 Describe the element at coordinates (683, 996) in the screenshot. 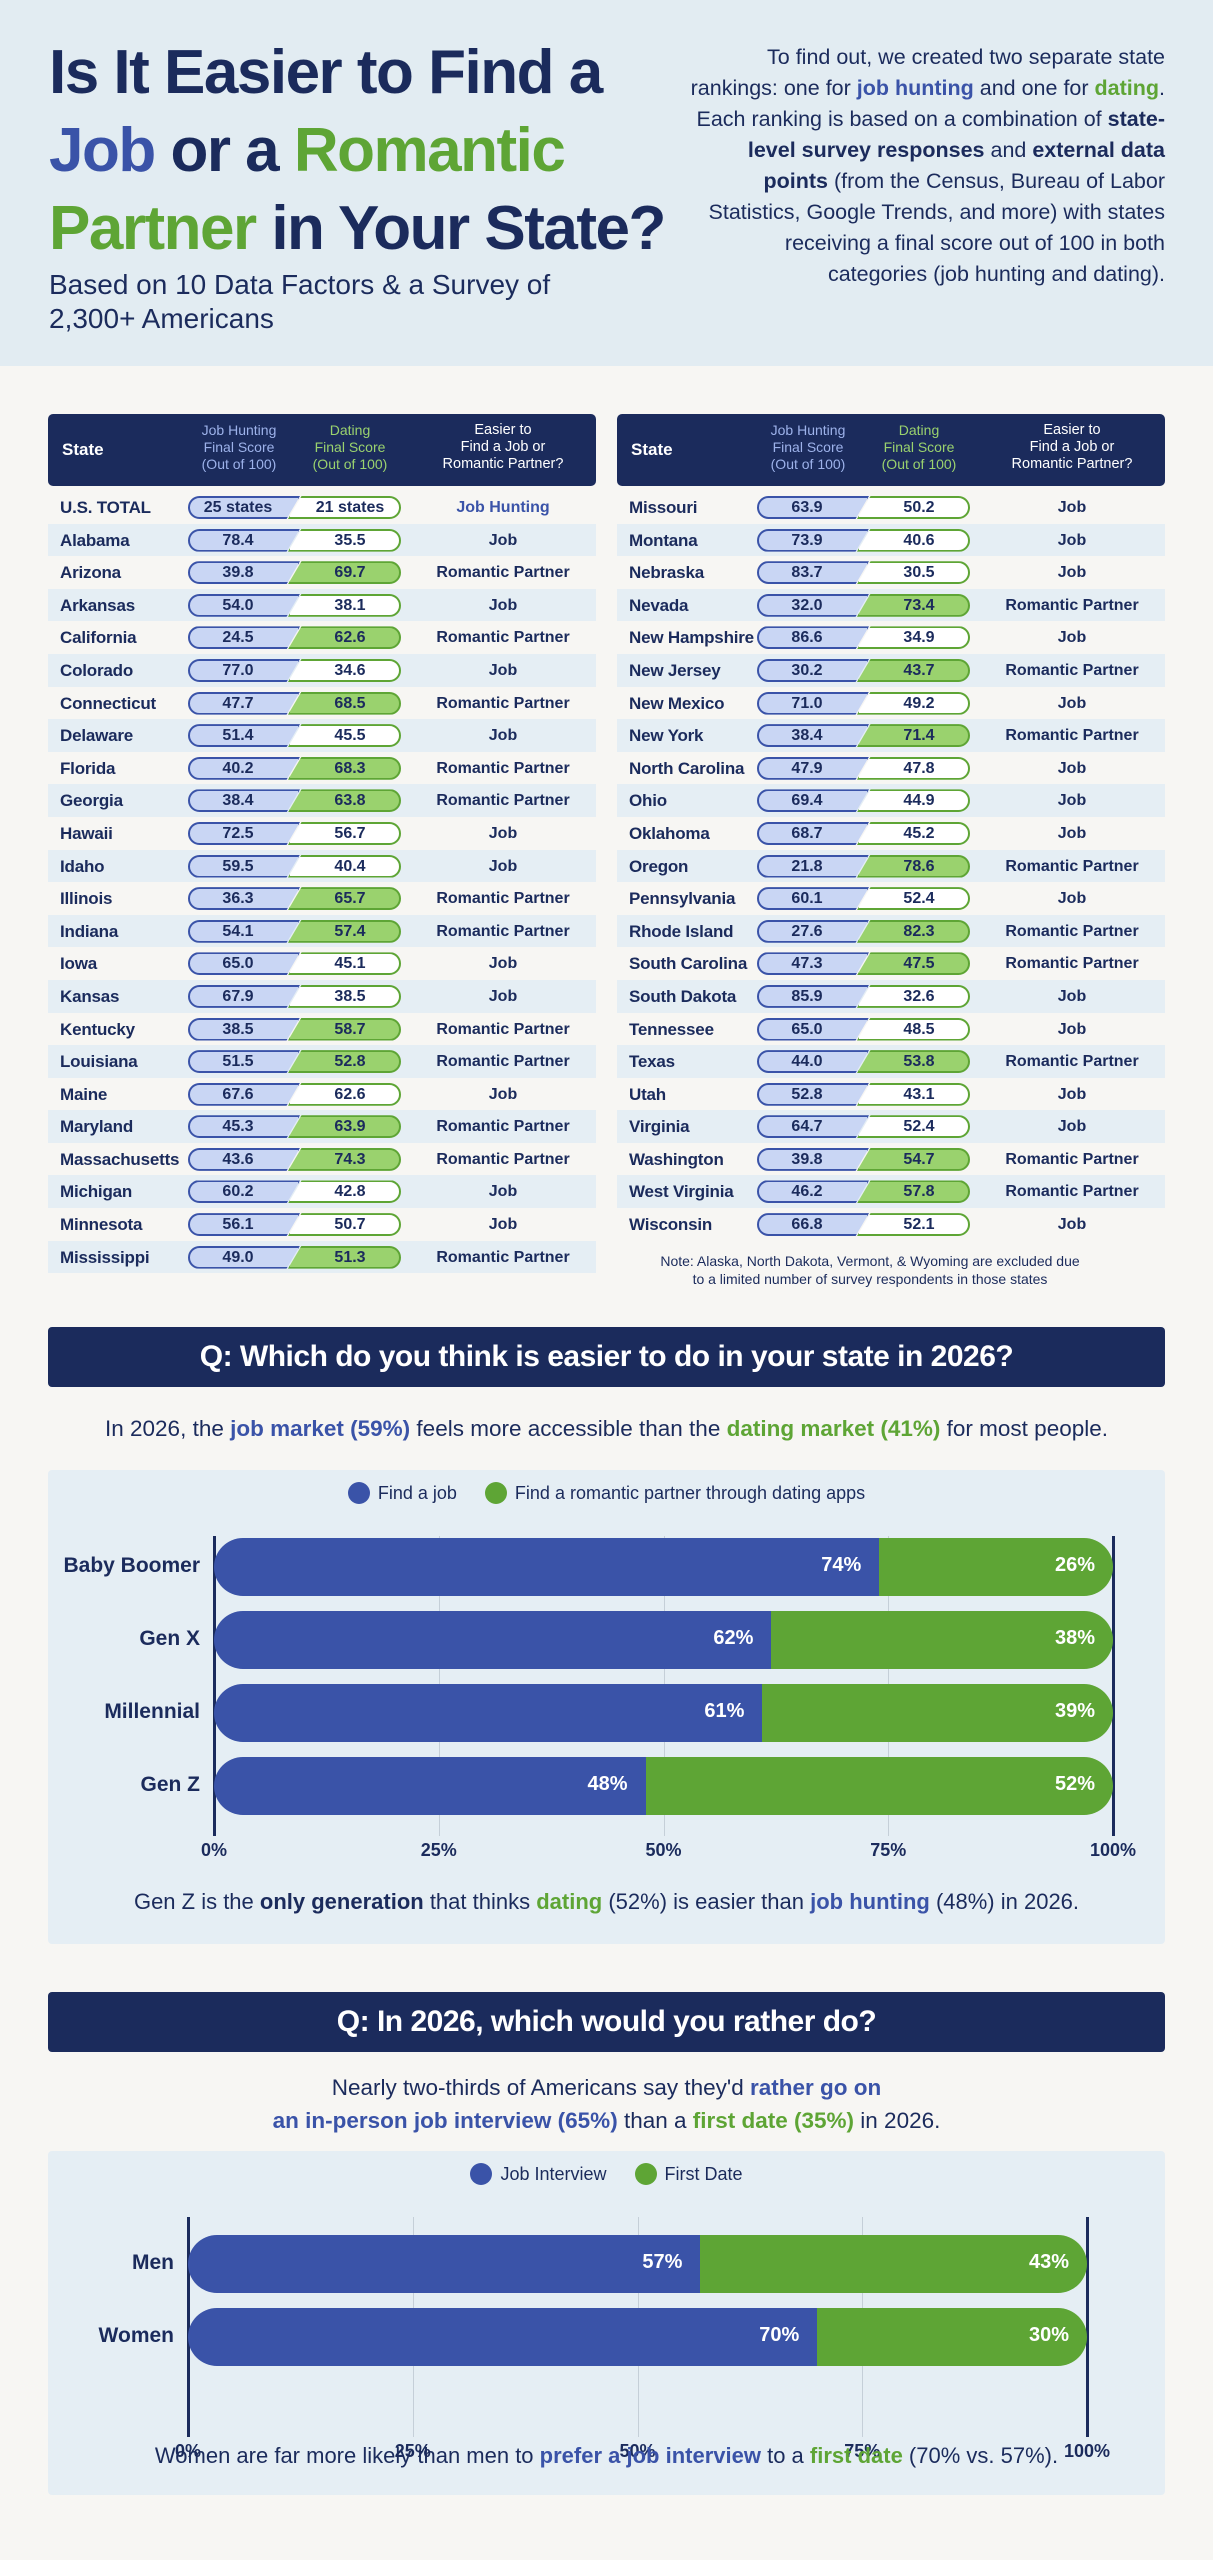

I see `state-name: South Dakota` at that location.